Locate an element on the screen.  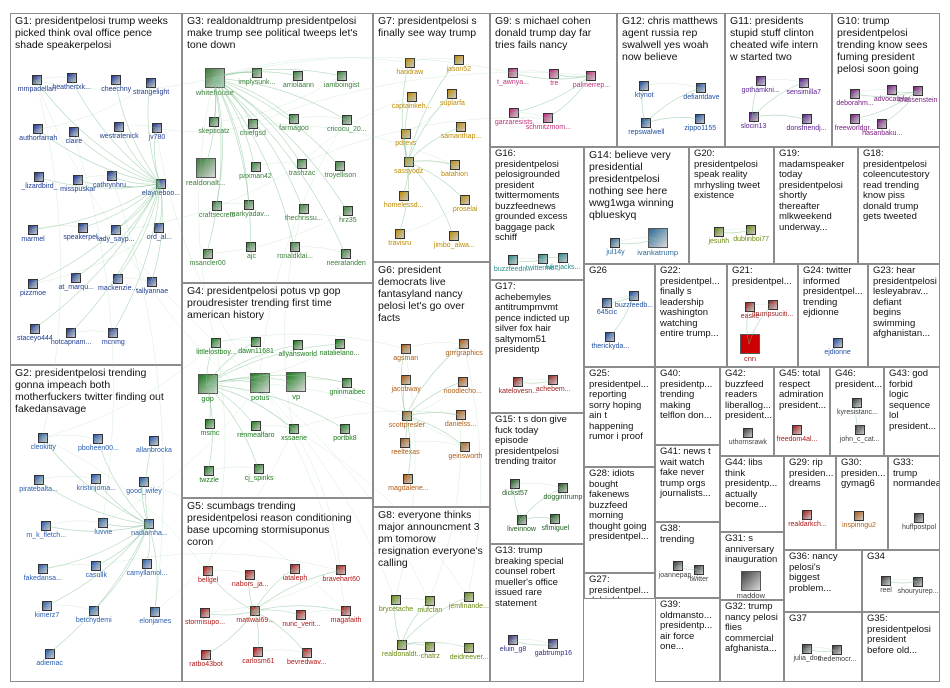
account-node: inspiringu2 is located at coordinates (859, 520).